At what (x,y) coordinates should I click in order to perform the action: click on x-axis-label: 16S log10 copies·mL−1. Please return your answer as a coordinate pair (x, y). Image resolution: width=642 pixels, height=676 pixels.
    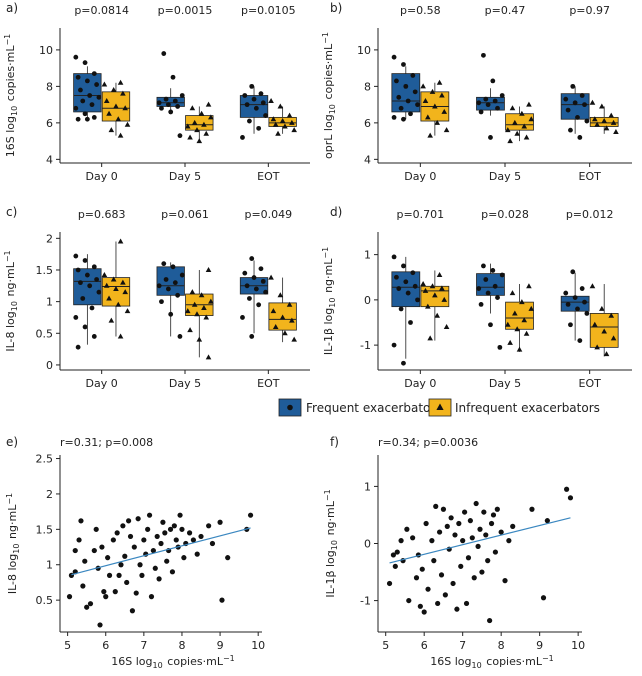
    Looking at the image, I should click on (492, 662).